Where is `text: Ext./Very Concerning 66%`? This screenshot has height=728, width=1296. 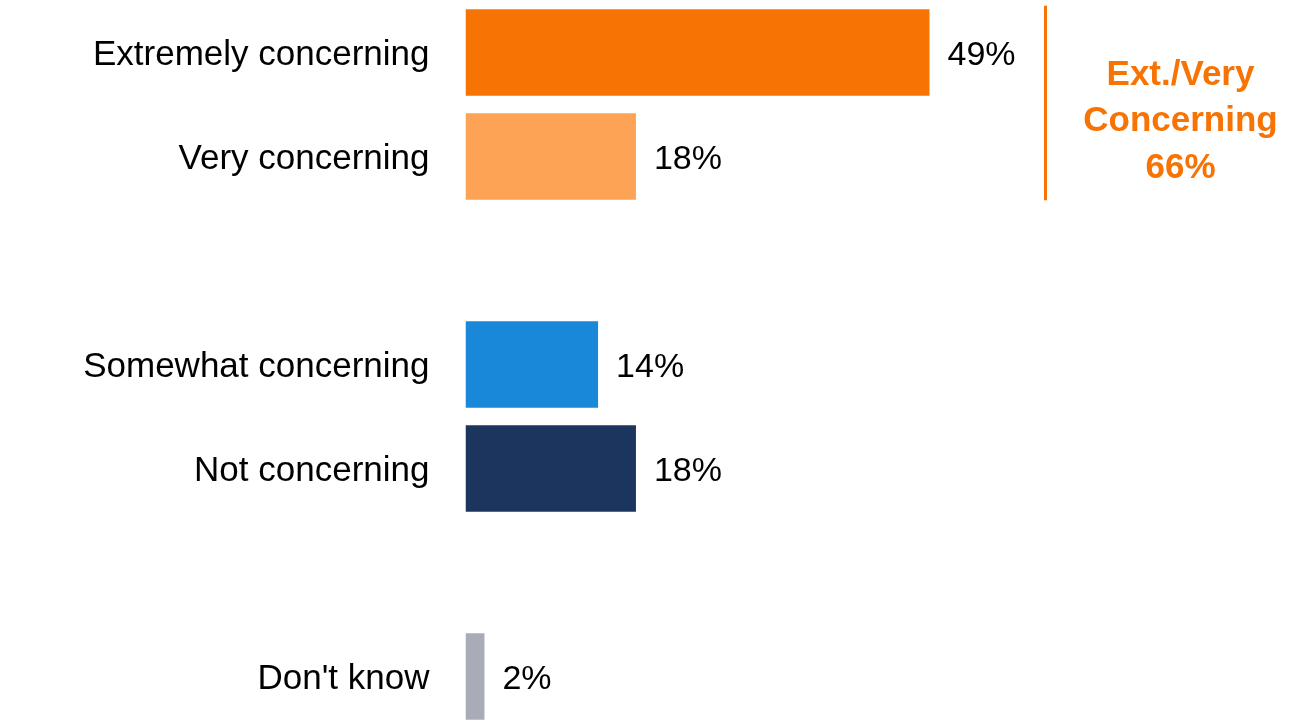 text: Ext./Very Concerning 66% is located at coordinates (1180, 119).